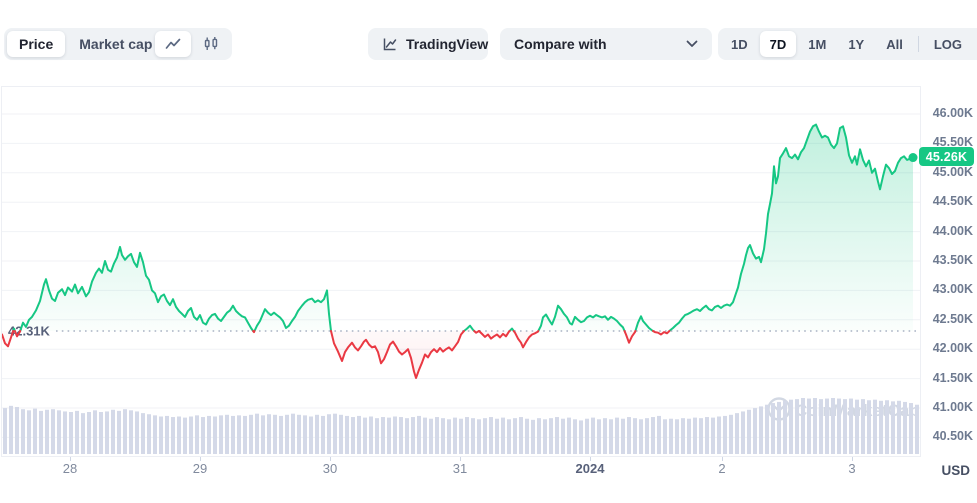 The height and width of the screenshot is (503, 977). What do you see at coordinates (692, 44) in the screenshot?
I see `chevron-down-icon` at bounding box center [692, 44].